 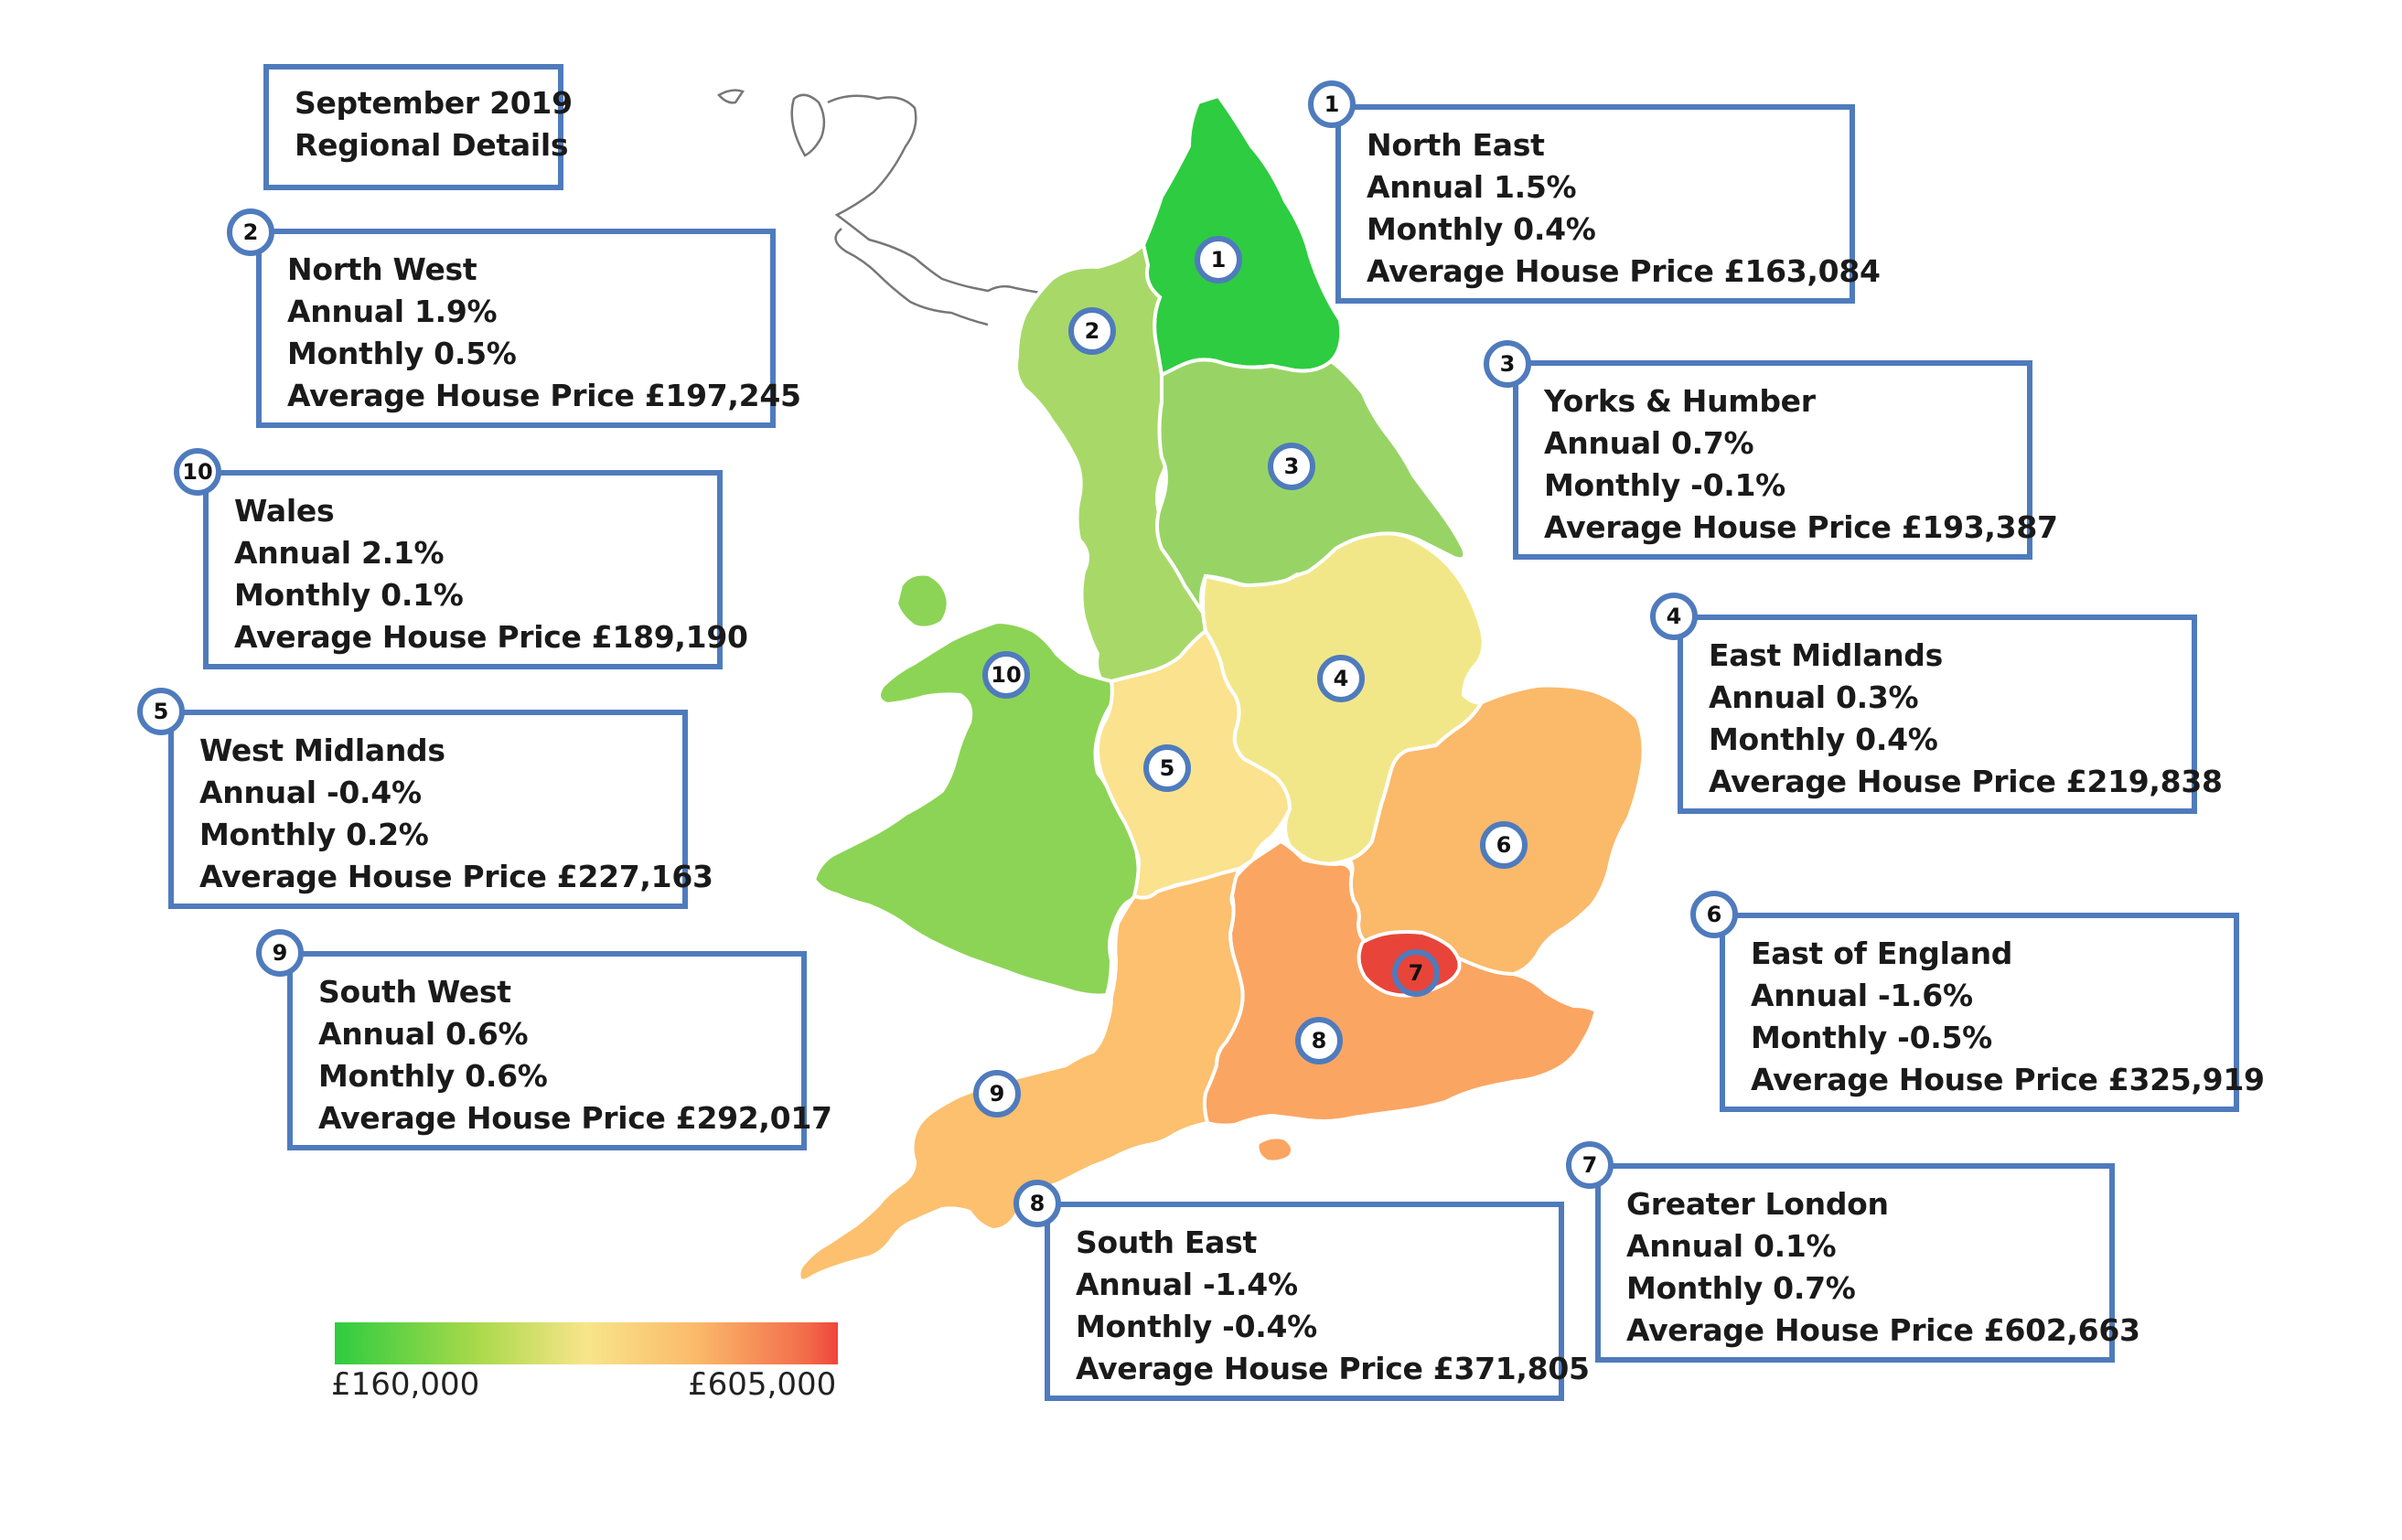 What do you see at coordinates (433, 1076) in the screenshot?
I see `region-monthly: Monthly 0.6%` at bounding box center [433, 1076].